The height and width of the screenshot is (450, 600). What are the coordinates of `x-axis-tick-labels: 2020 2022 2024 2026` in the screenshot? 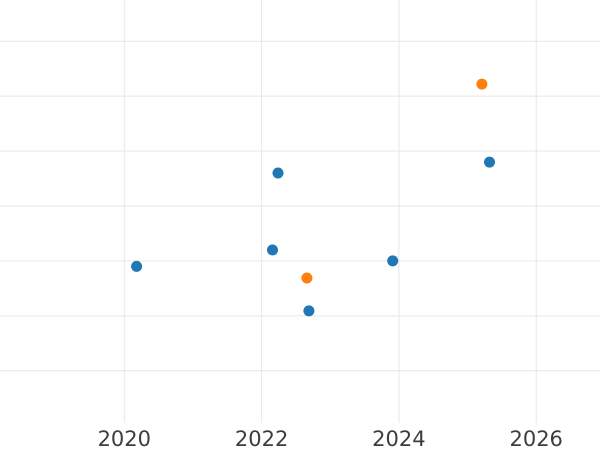 It's located at (330, 438).